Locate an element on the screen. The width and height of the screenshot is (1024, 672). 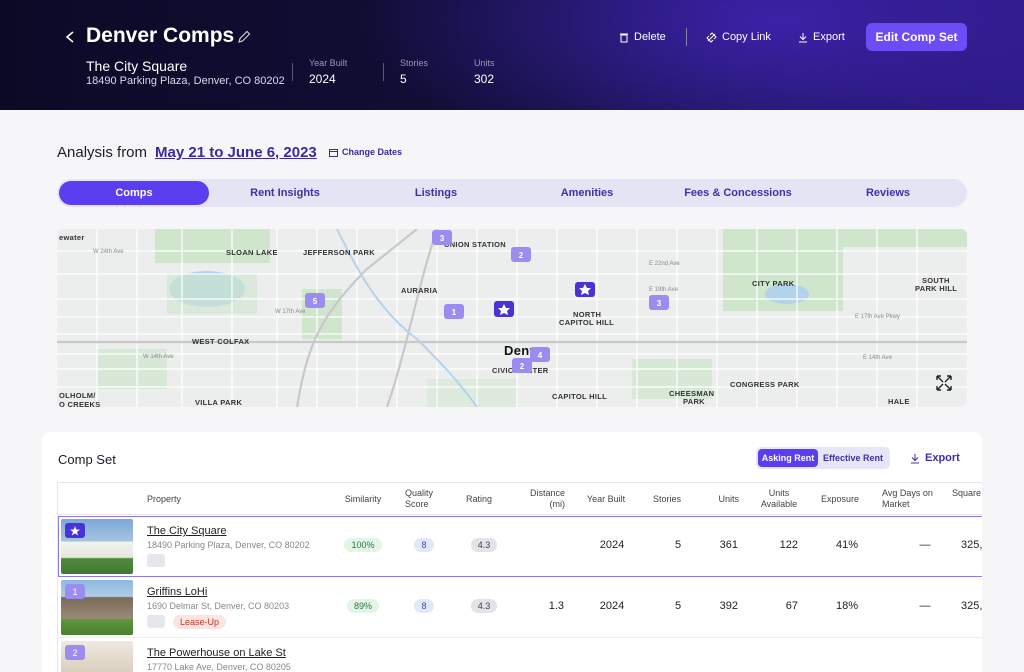
stat-label: Stories is located at coordinates (414, 63).